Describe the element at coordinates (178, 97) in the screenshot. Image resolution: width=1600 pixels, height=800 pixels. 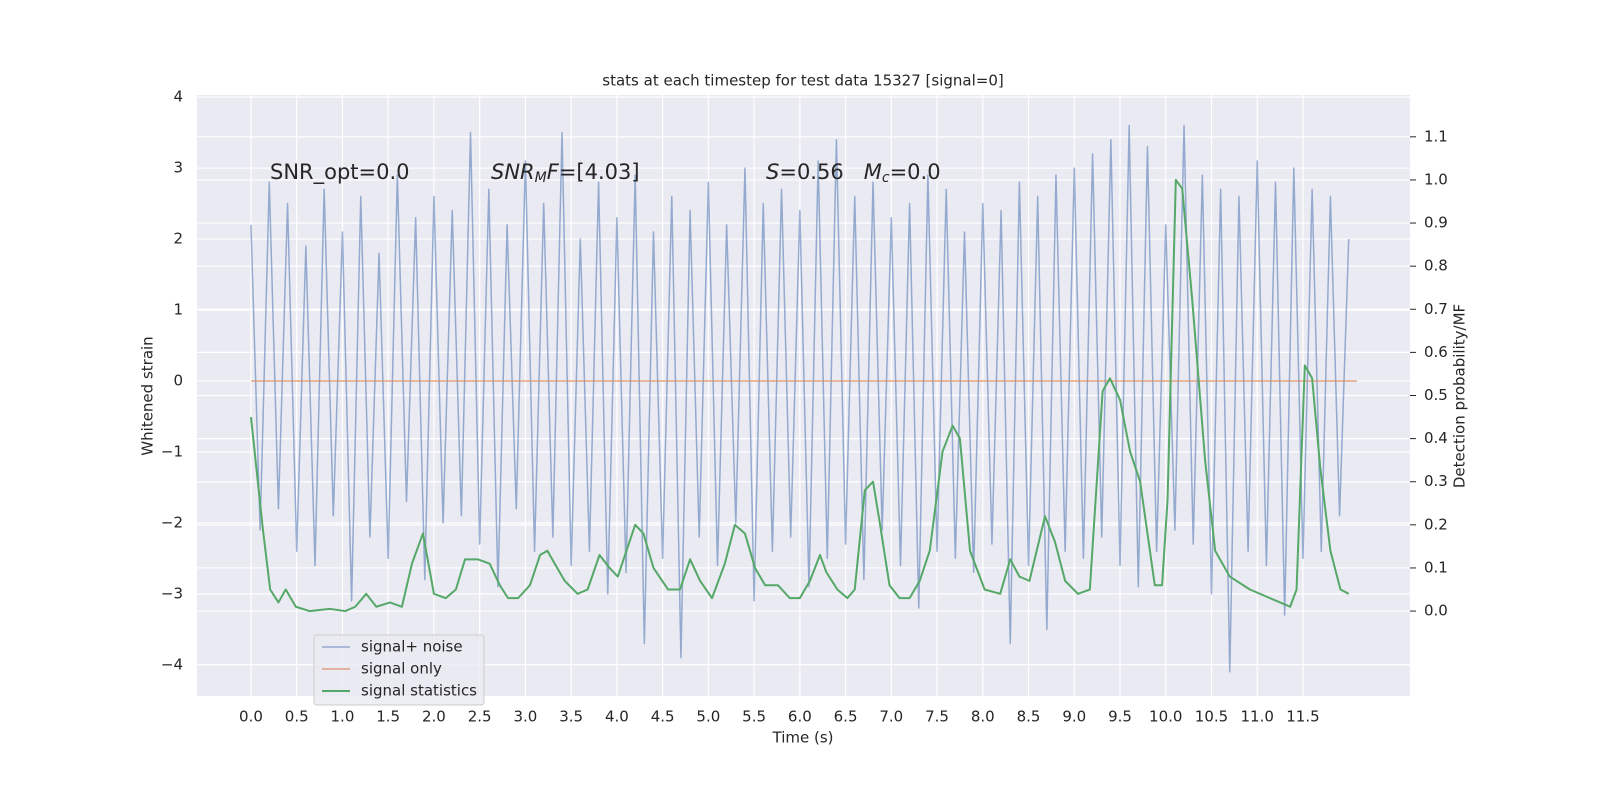
I see `y-tick-label: 4` at that location.